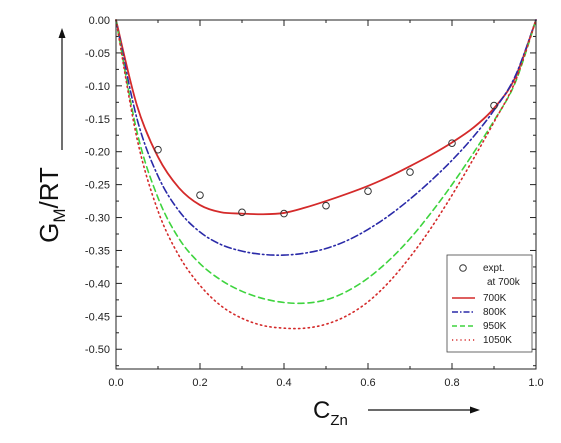 The image size is (561, 443). I want to click on y-axis-title-main: G, so click(49, 233).